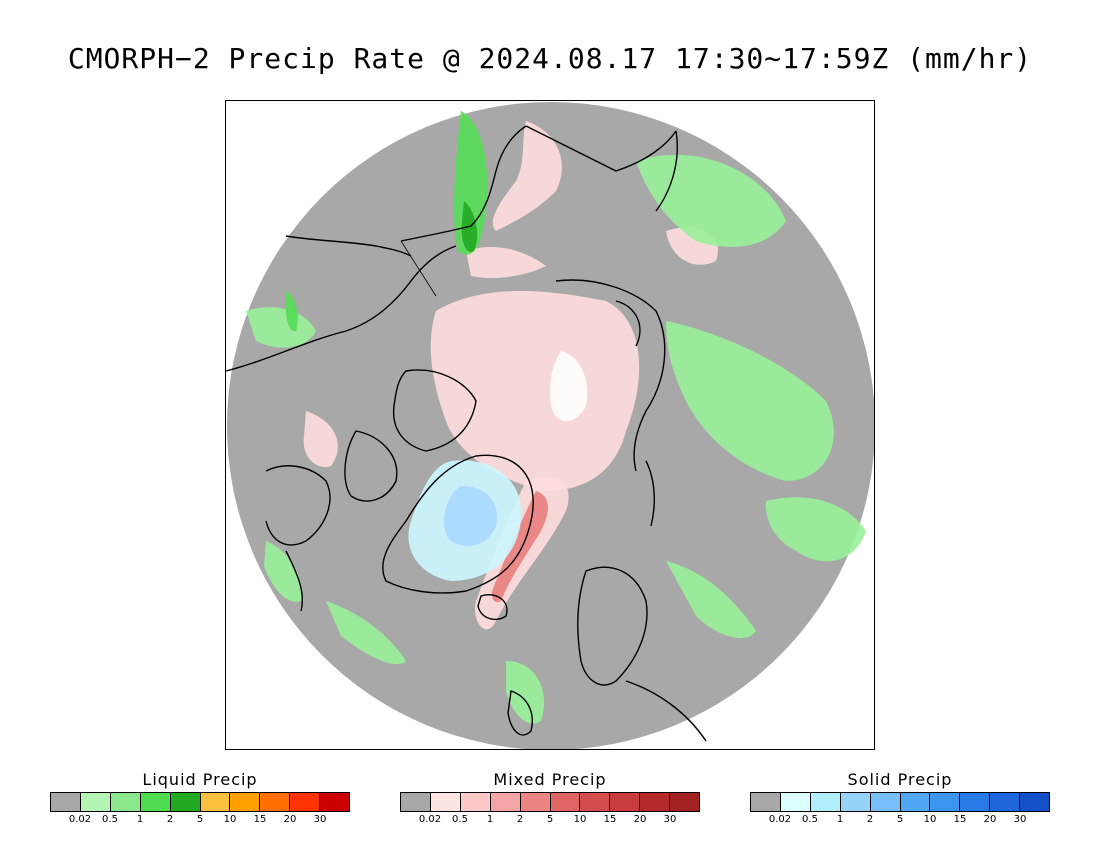  What do you see at coordinates (320, 439) in the screenshot?
I see `mixed-precip-canada` at bounding box center [320, 439].